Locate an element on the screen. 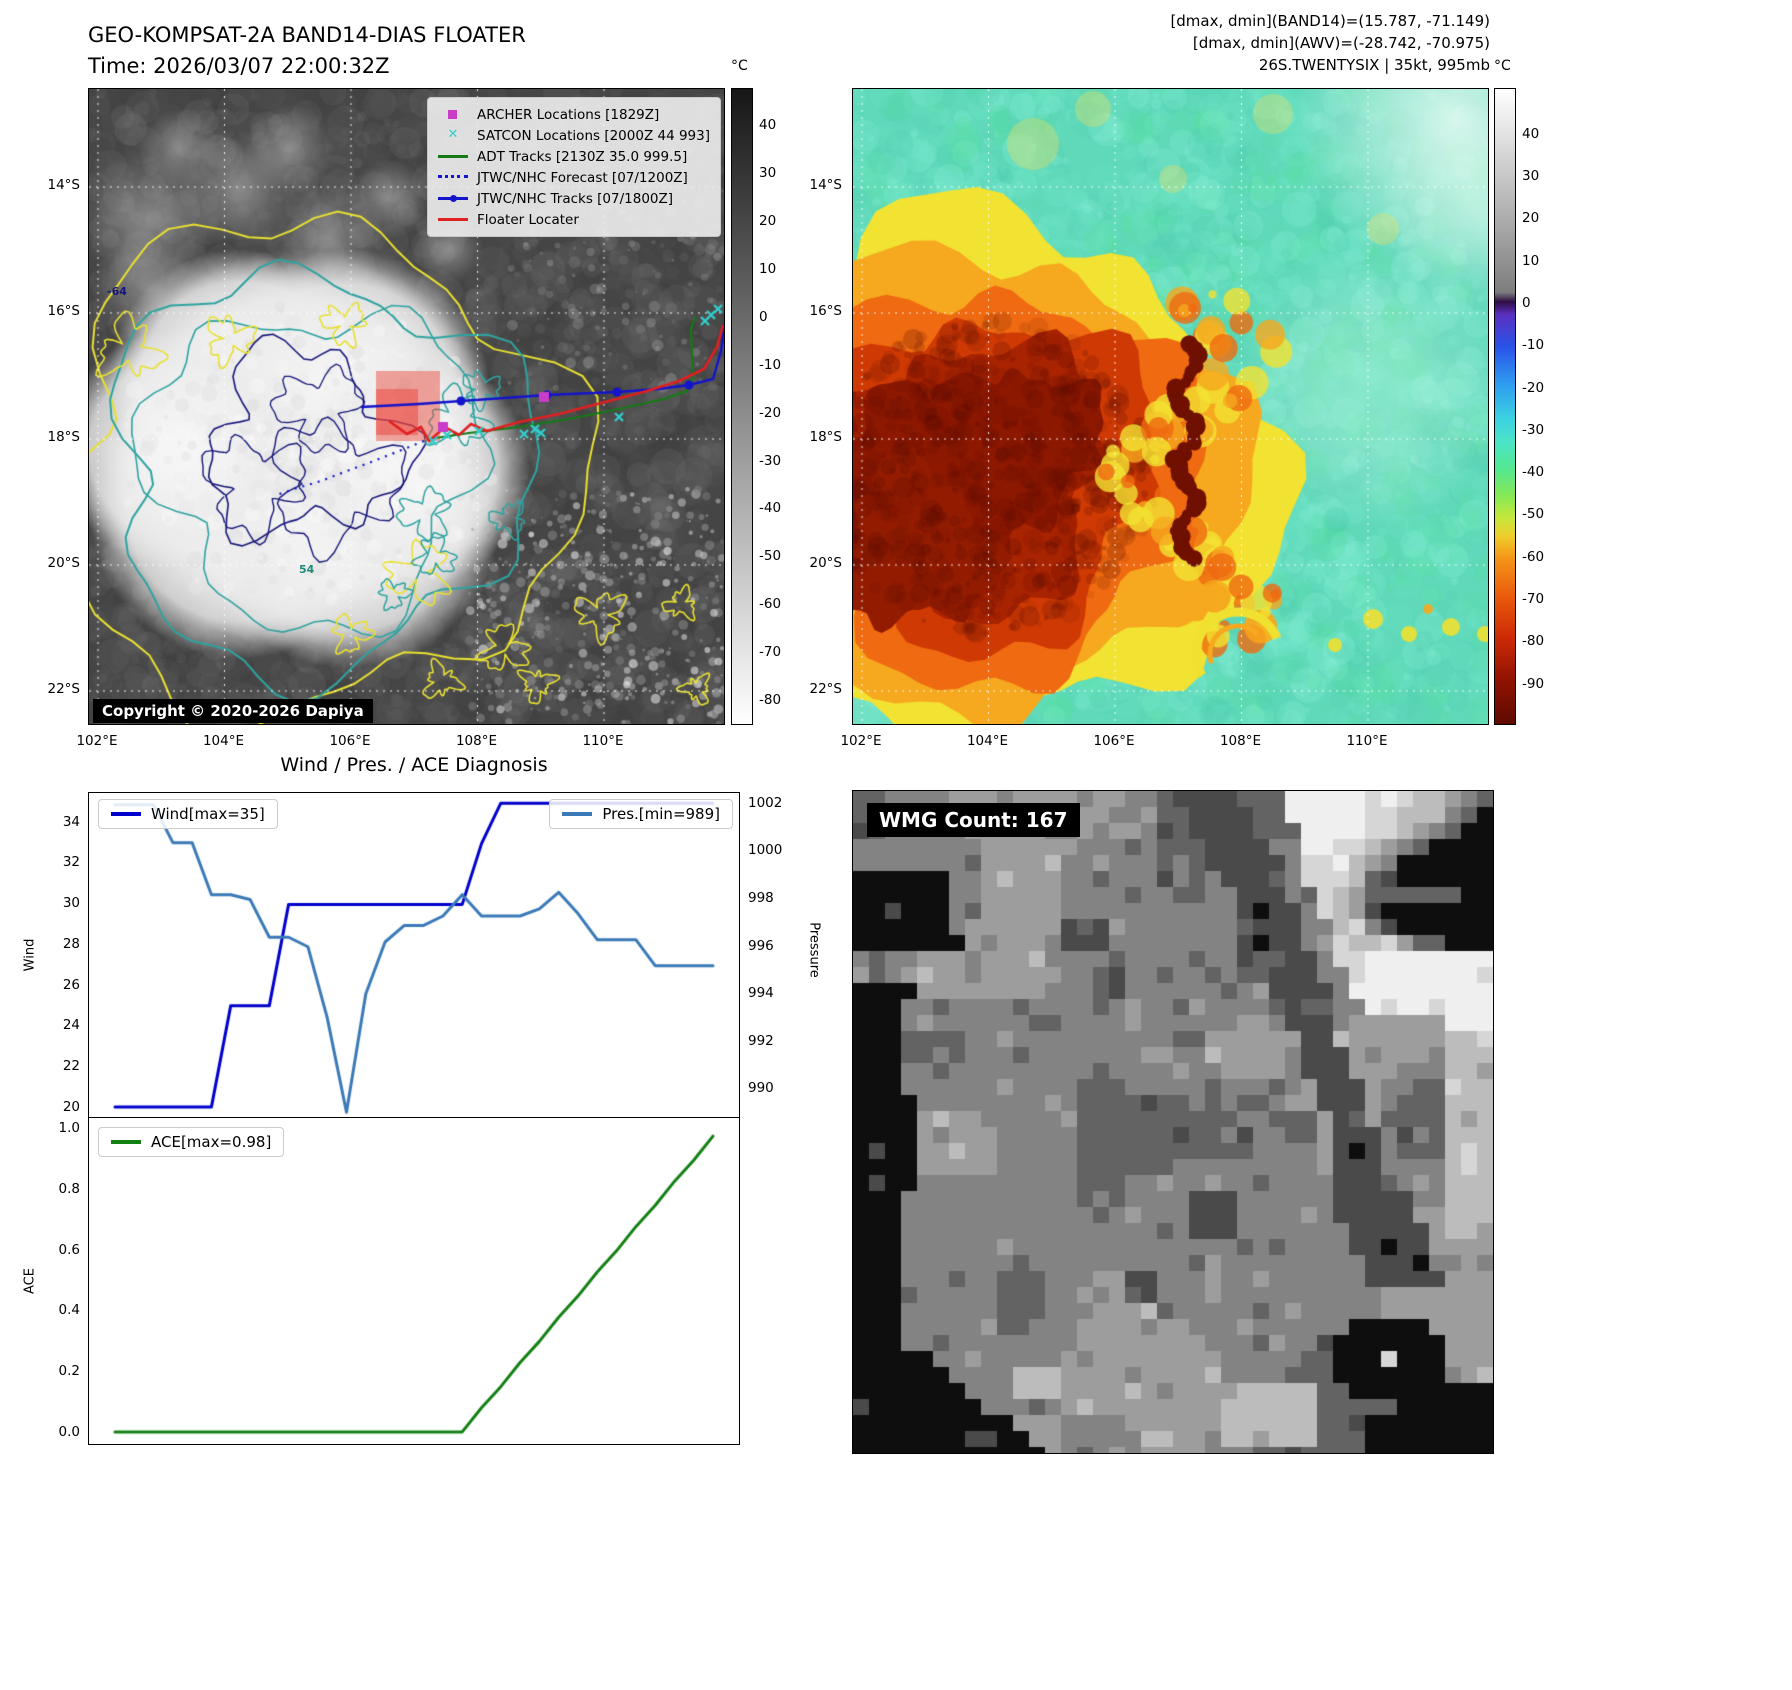 Image resolution: width=1792 pixels, height=1690 pixels. archer-marker-icon is located at coordinates (452, 114).